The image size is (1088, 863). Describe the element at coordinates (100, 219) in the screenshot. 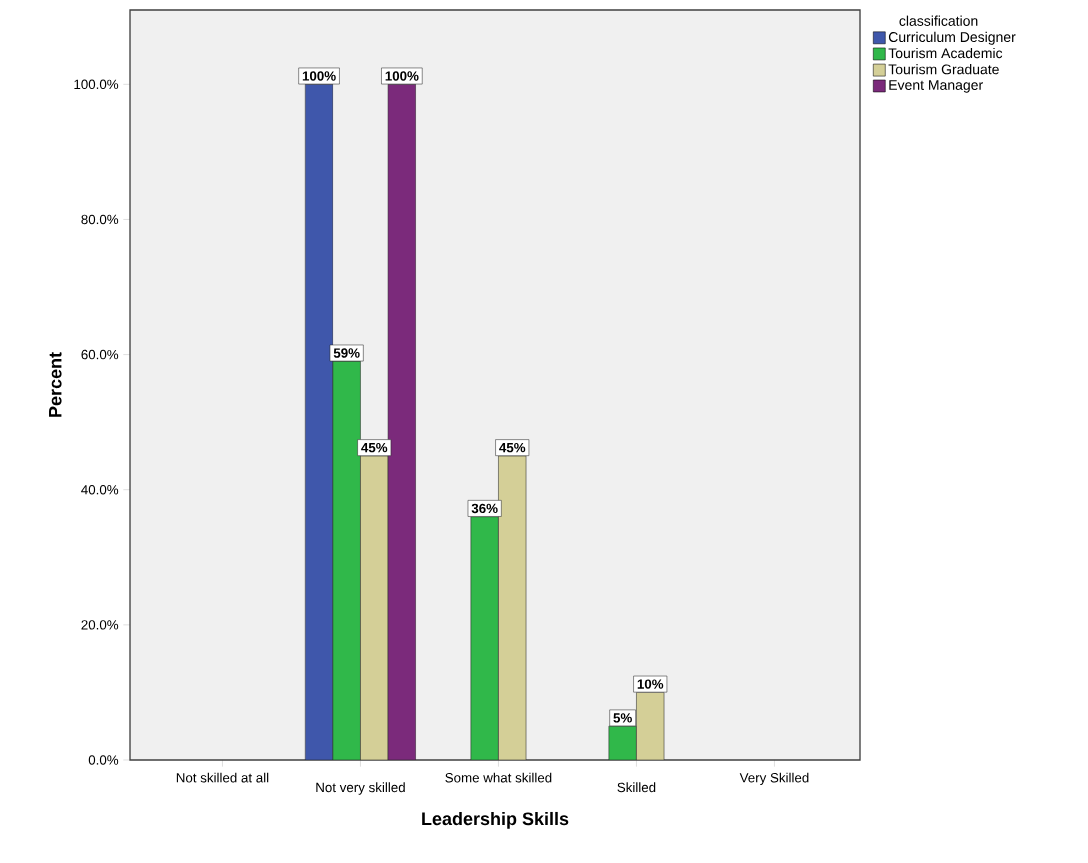

I see `y-tick-label: 80.0%` at that location.